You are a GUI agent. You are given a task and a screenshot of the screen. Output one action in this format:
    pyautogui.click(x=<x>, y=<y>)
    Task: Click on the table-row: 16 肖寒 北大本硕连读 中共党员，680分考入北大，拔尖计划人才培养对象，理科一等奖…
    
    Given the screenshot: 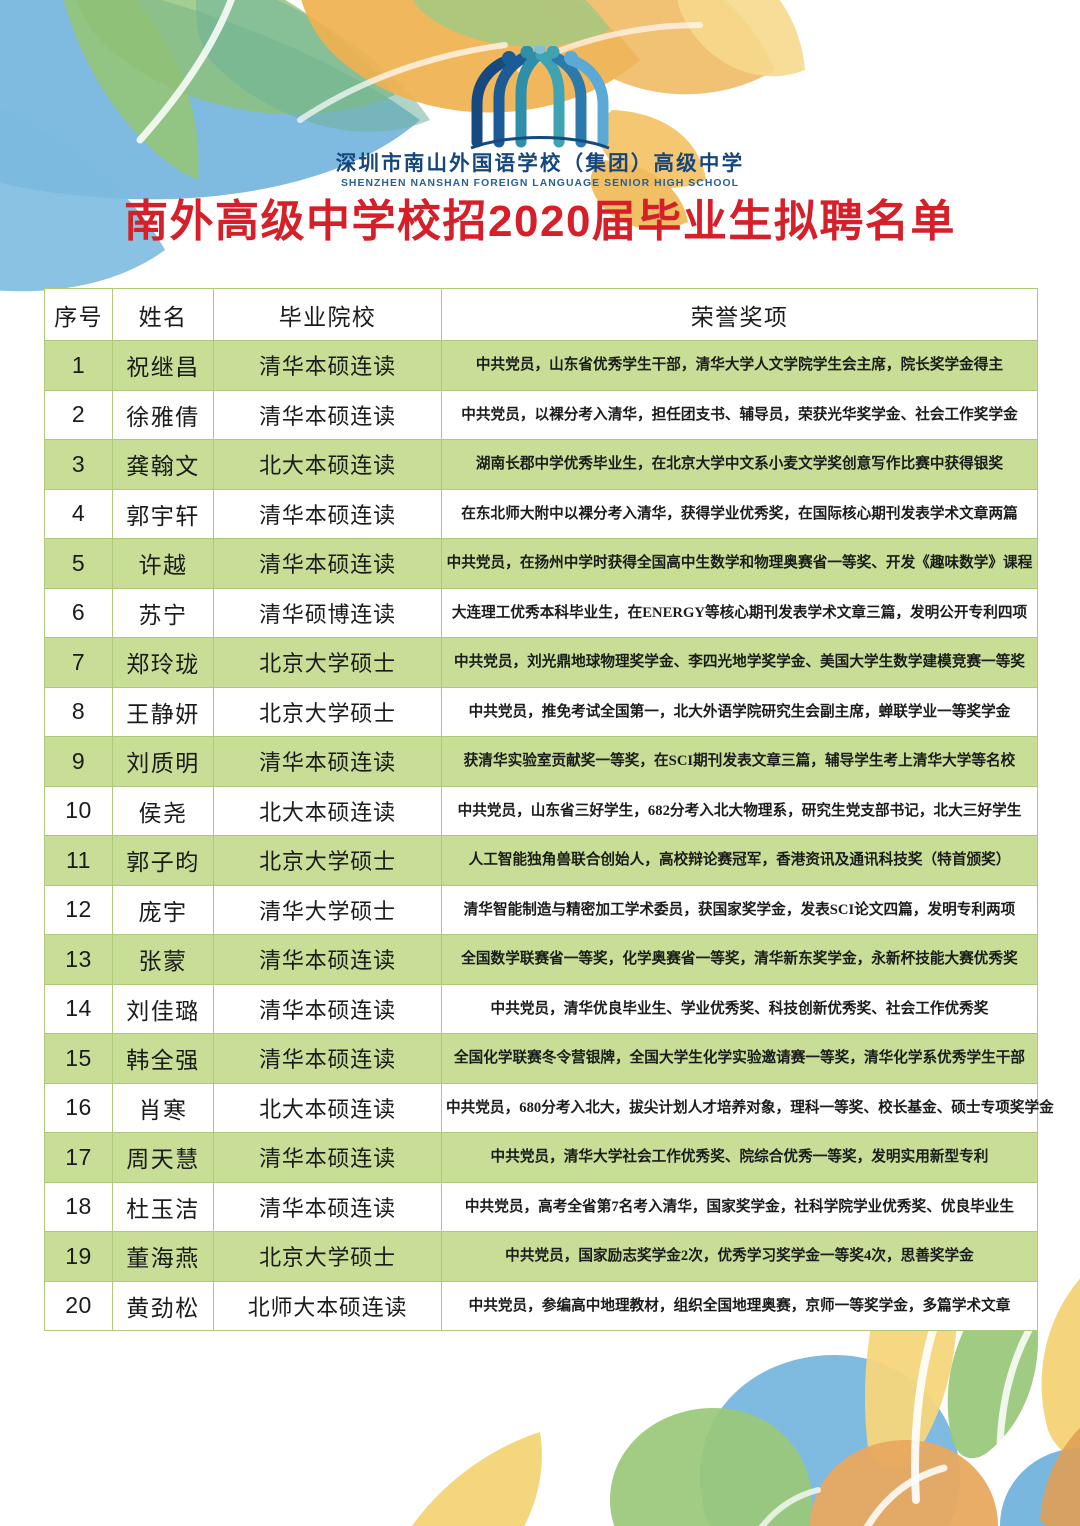 What is the action you would take?
    pyautogui.click(x=549, y=1107)
    